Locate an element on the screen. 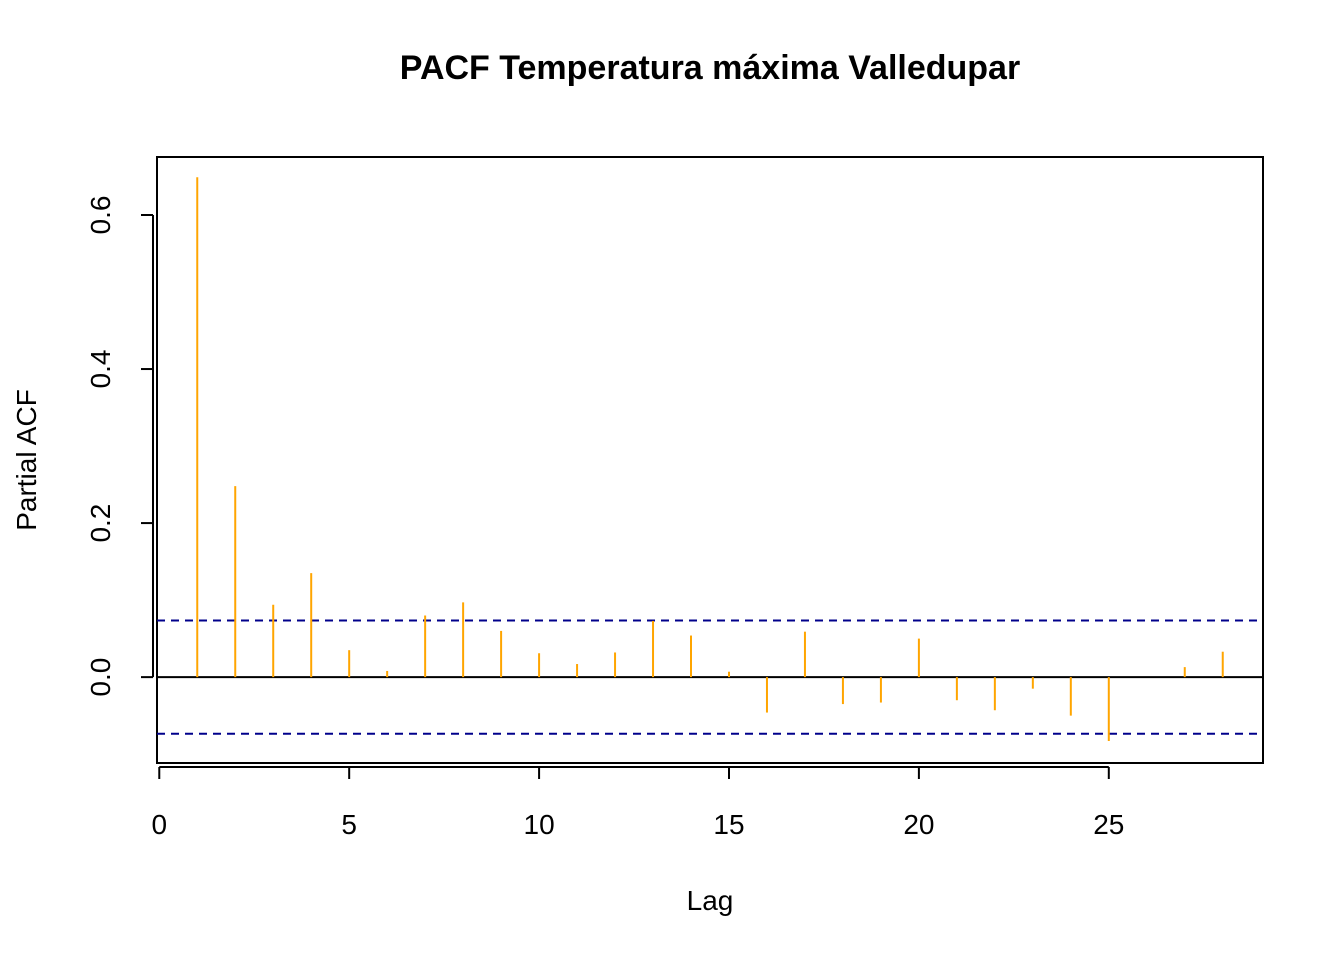 This screenshot has height=965, width=1344. chart-title: PACF Temperatura máxima Valledupar is located at coordinates (710, 68).